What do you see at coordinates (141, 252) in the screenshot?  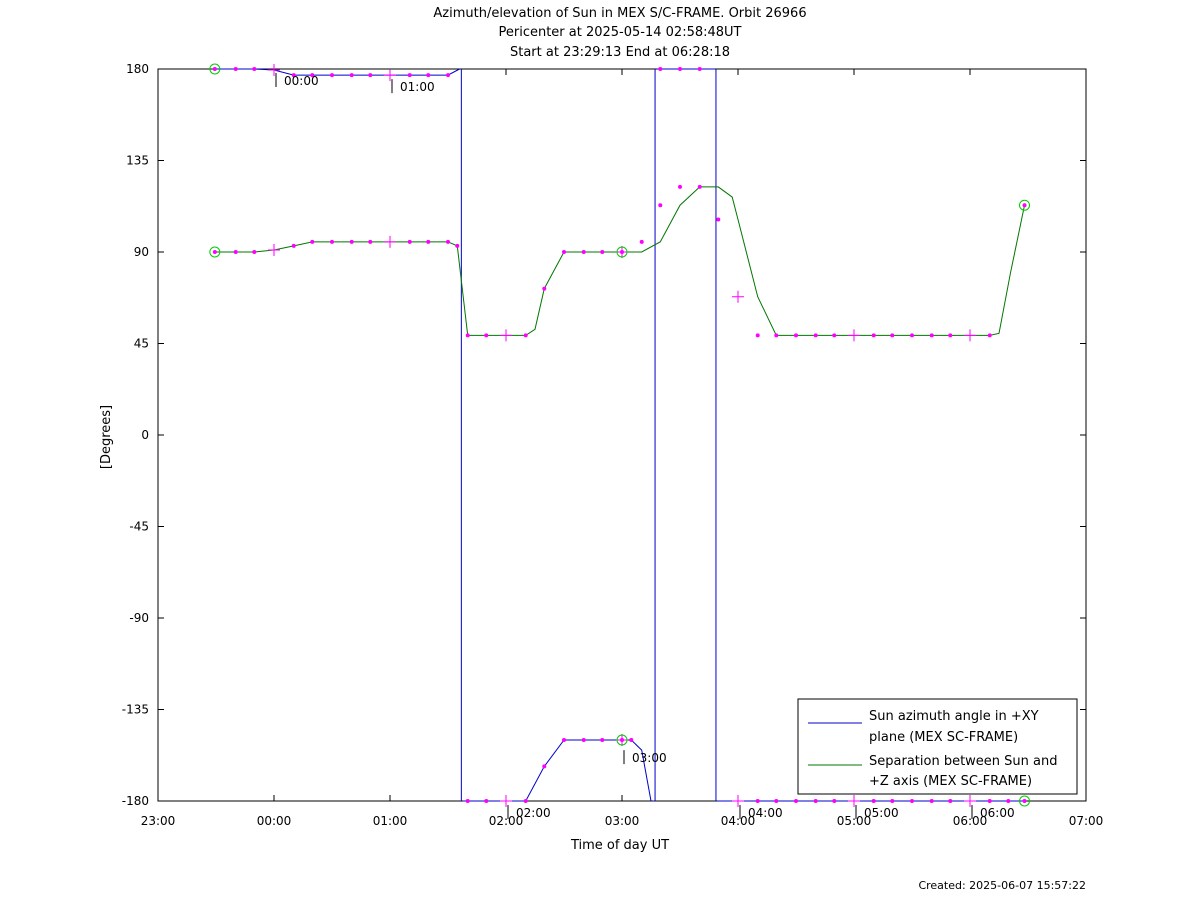 I see `y-tick-label-2: 90` at bounding box center [141, 252].